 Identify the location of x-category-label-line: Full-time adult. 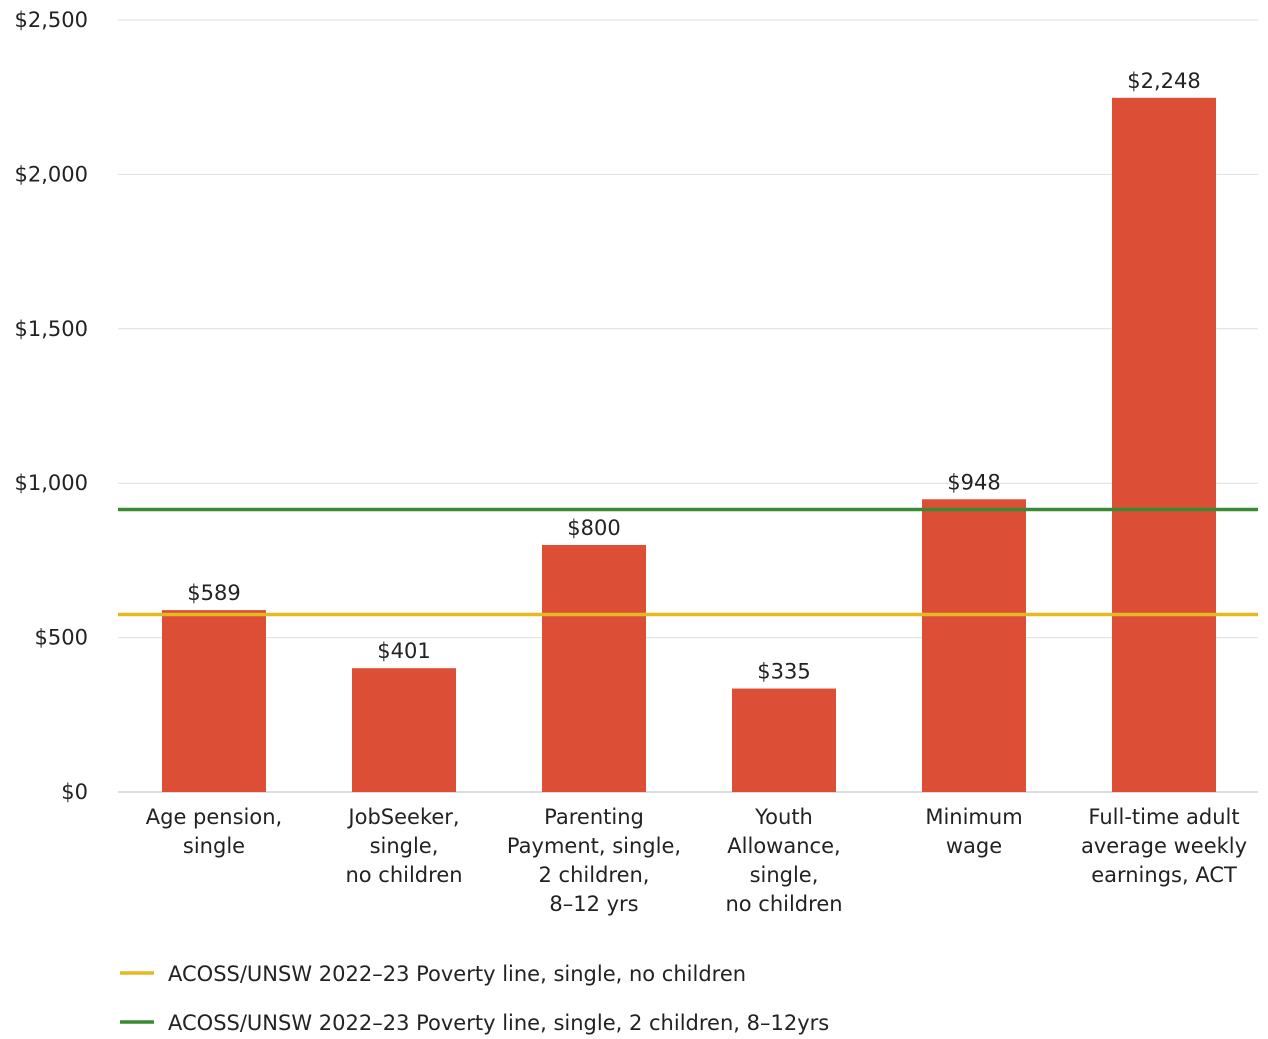
(1163, 817).